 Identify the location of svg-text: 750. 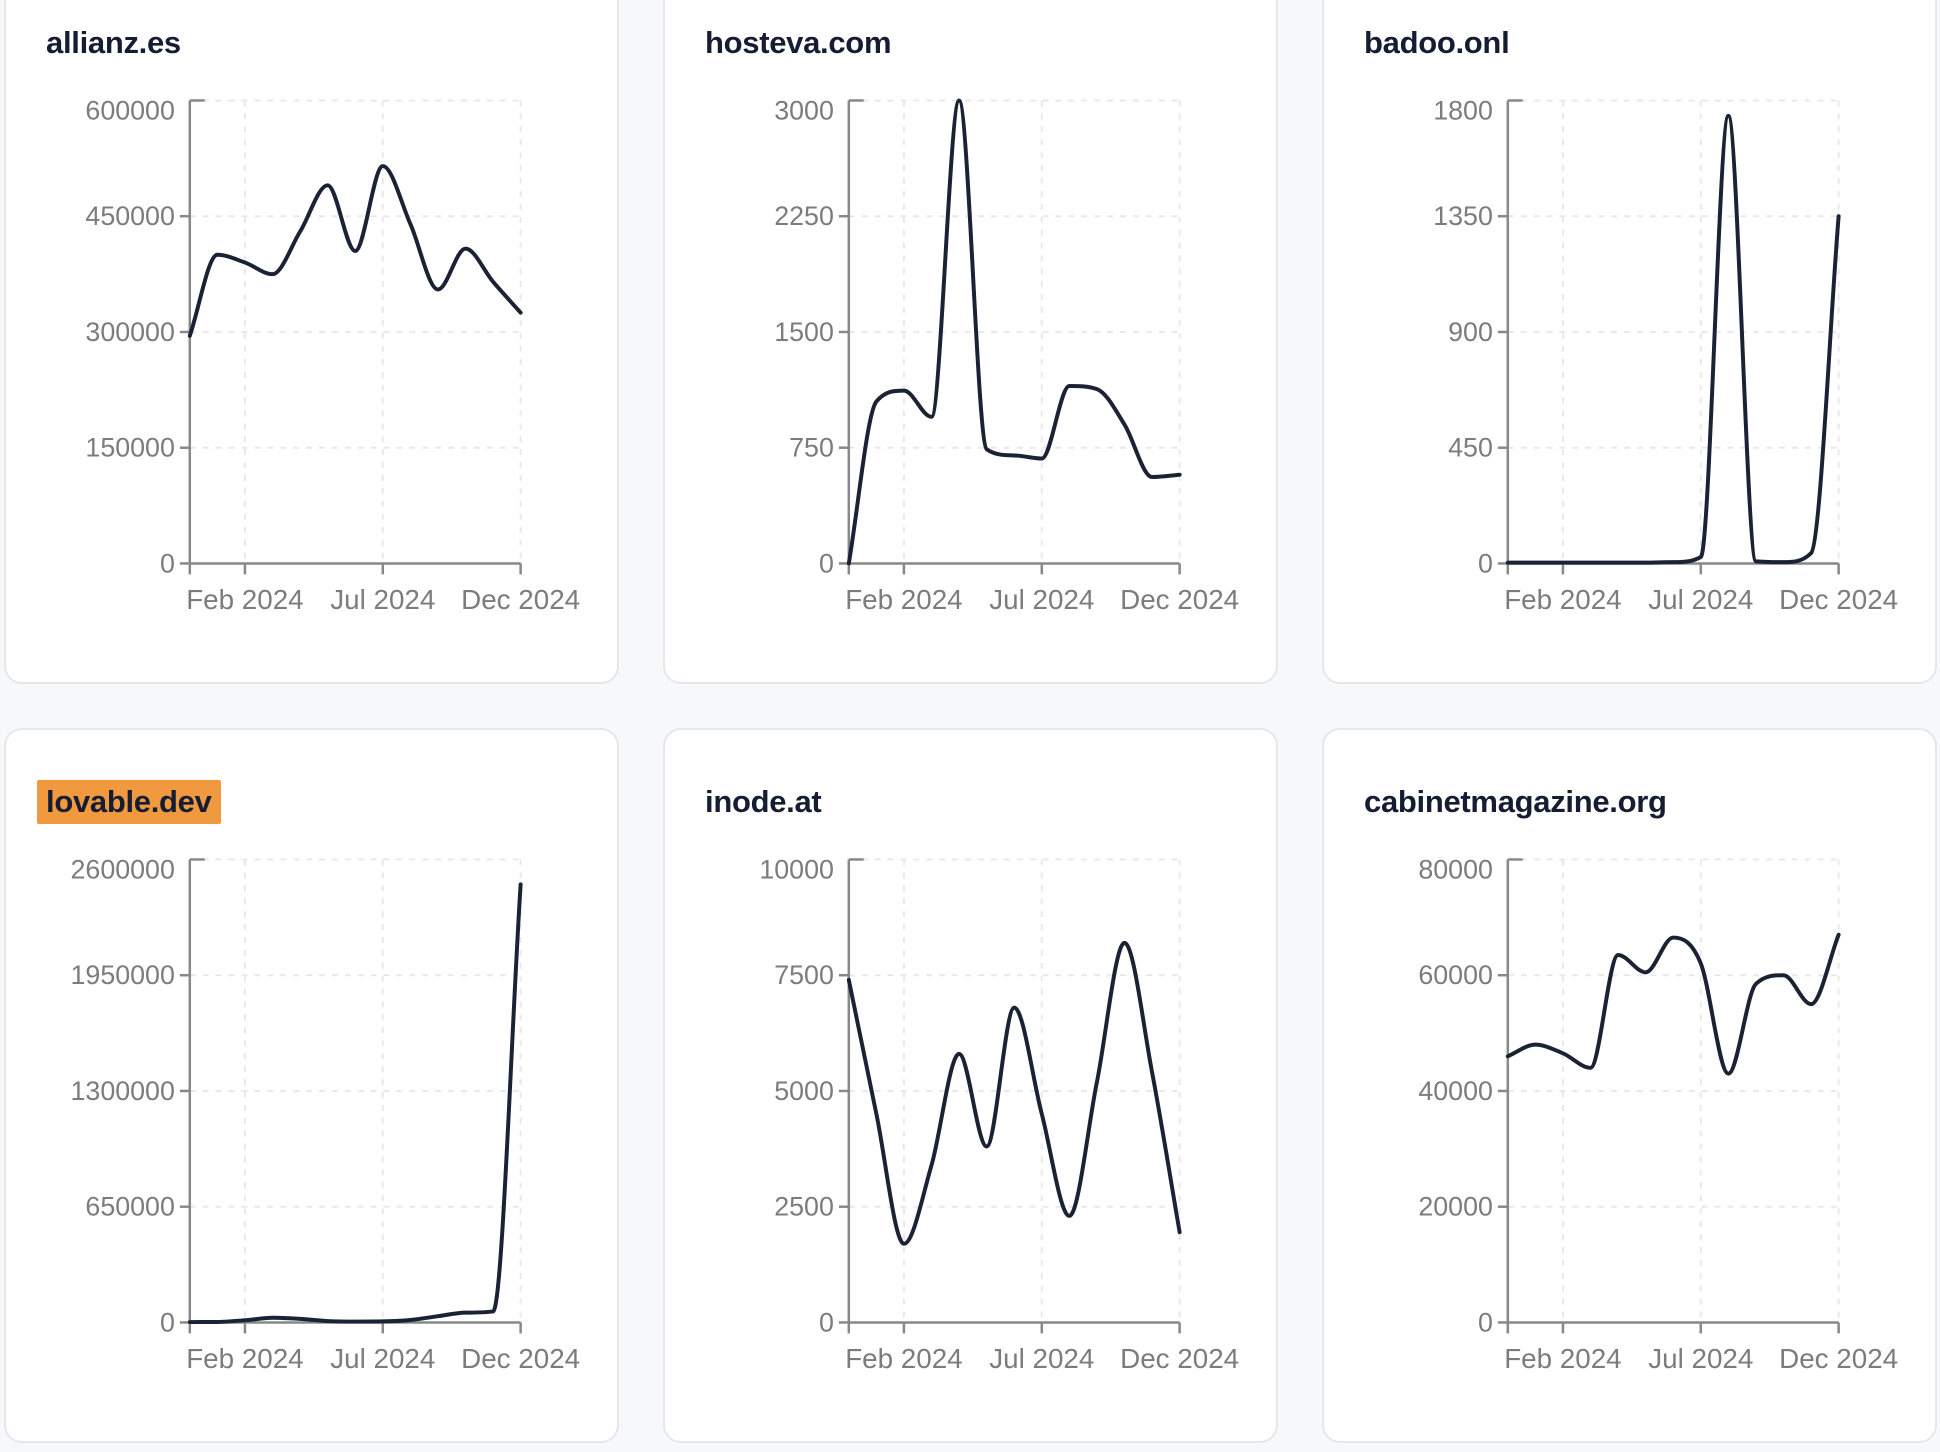
(811, 448).